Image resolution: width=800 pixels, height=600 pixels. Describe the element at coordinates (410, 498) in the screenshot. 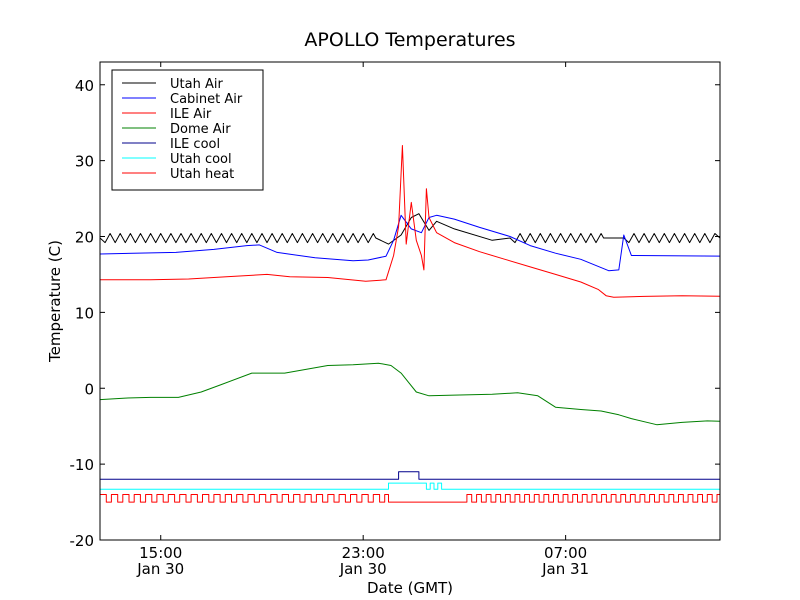

I see `series-line-utah-heat` at that location.